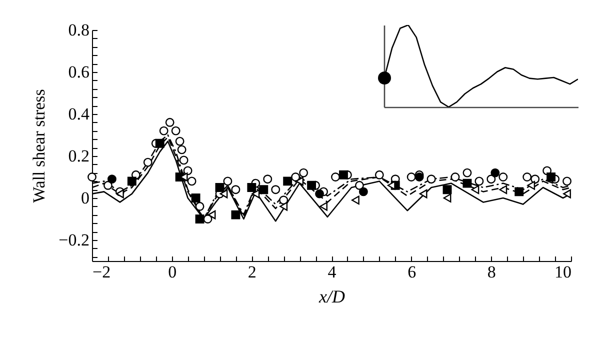 Image resolution: width=600 pixels, height=339 pixels. I want to click on x-tick-label: 8, so click(491, 272).